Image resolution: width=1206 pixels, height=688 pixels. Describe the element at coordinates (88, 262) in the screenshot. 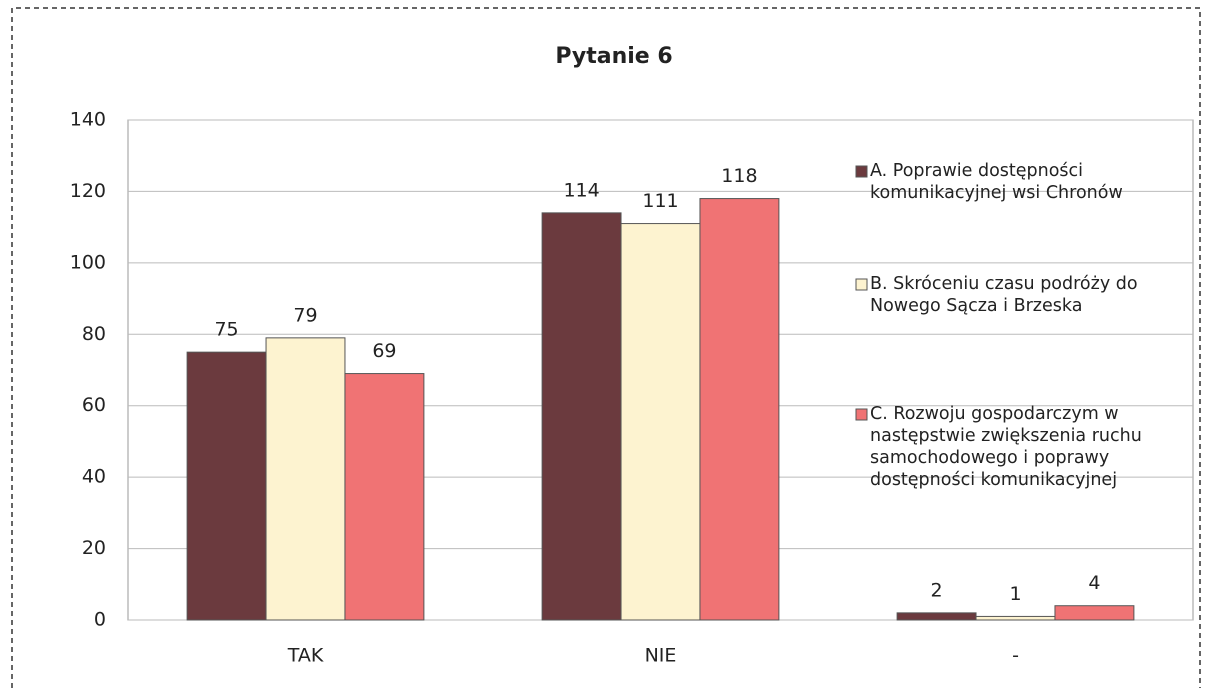

I see `y-tick-label: 100` at that location.